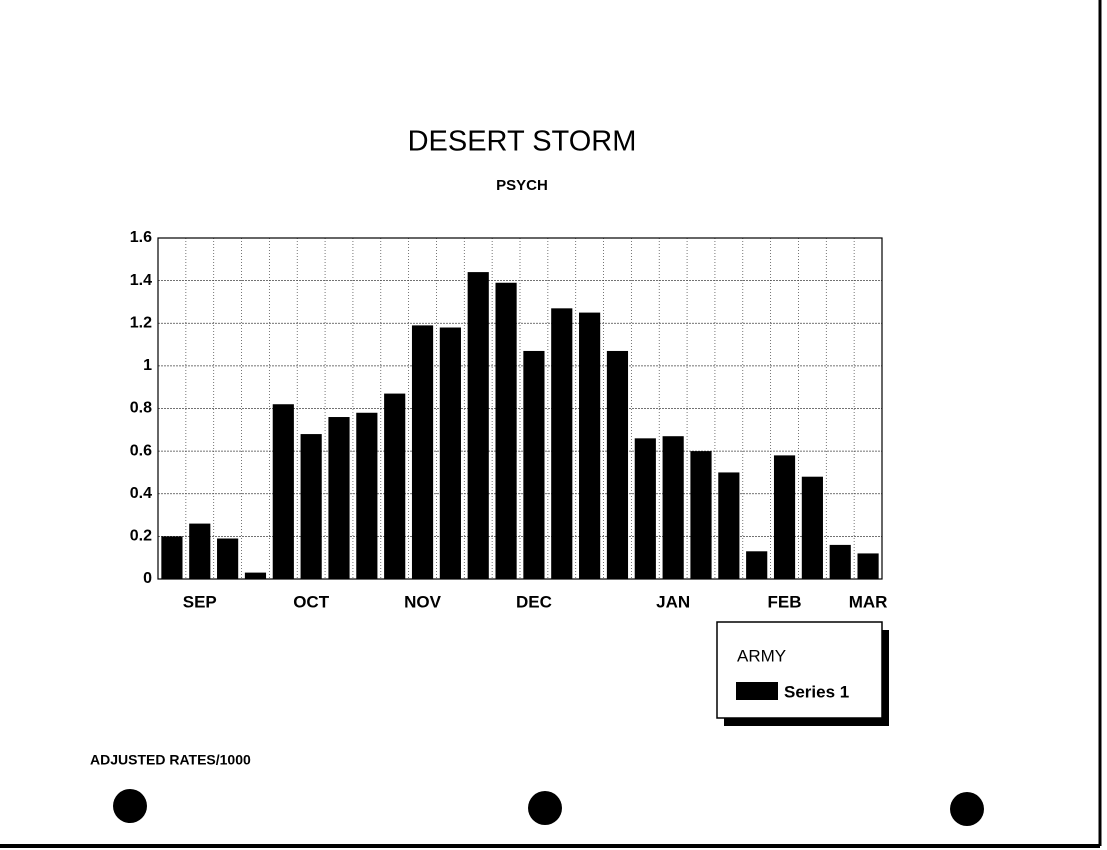  Describe the element at coordinates (170, 760) in the screenshot. I see `annotation: ADJUSTED RATES/1000` at that location.